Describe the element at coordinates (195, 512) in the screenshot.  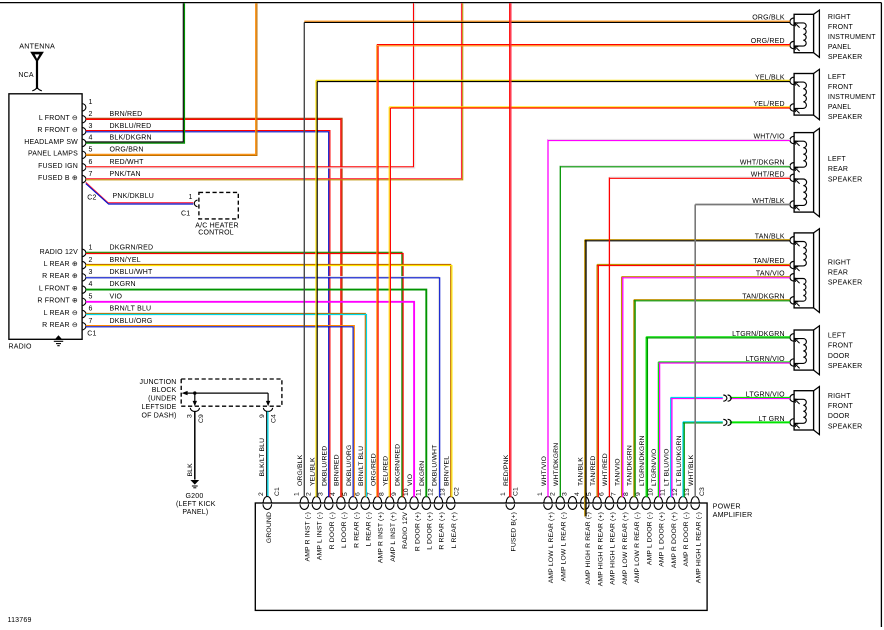
I see `svg-text: PANEL)` at that location.